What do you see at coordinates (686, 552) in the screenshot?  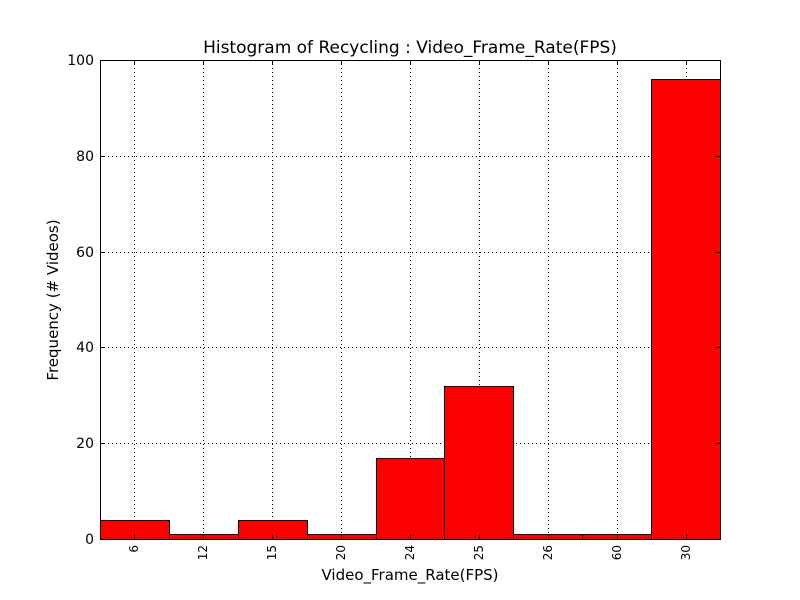 I see `x-tick-label: 30` at bounding box center [686, 552].